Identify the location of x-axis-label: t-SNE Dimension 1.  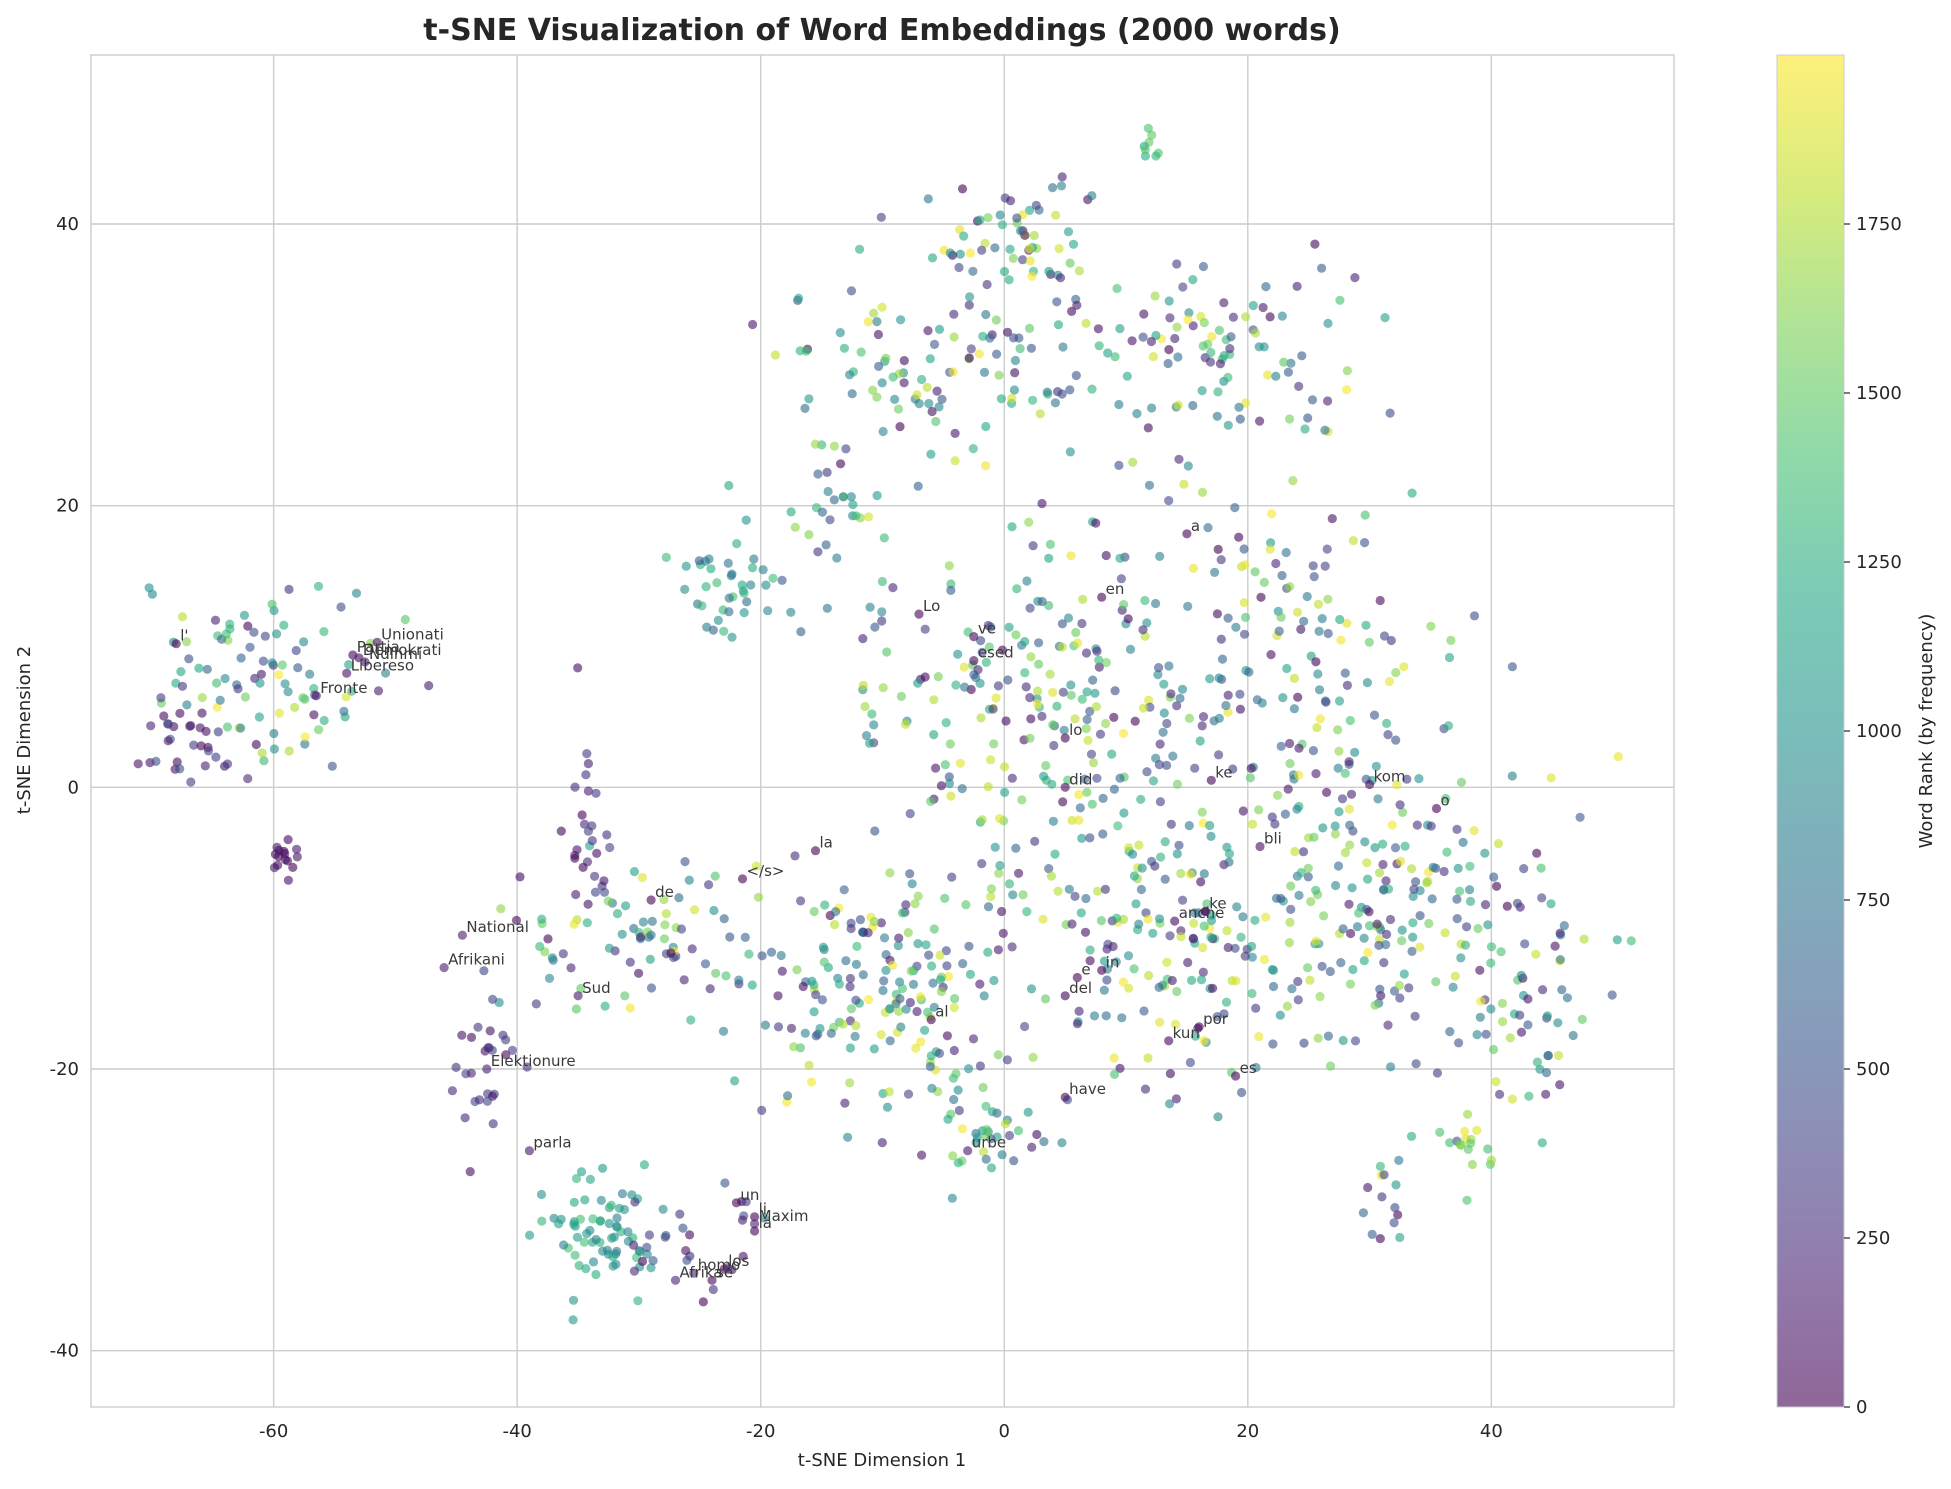
(882, 1460).